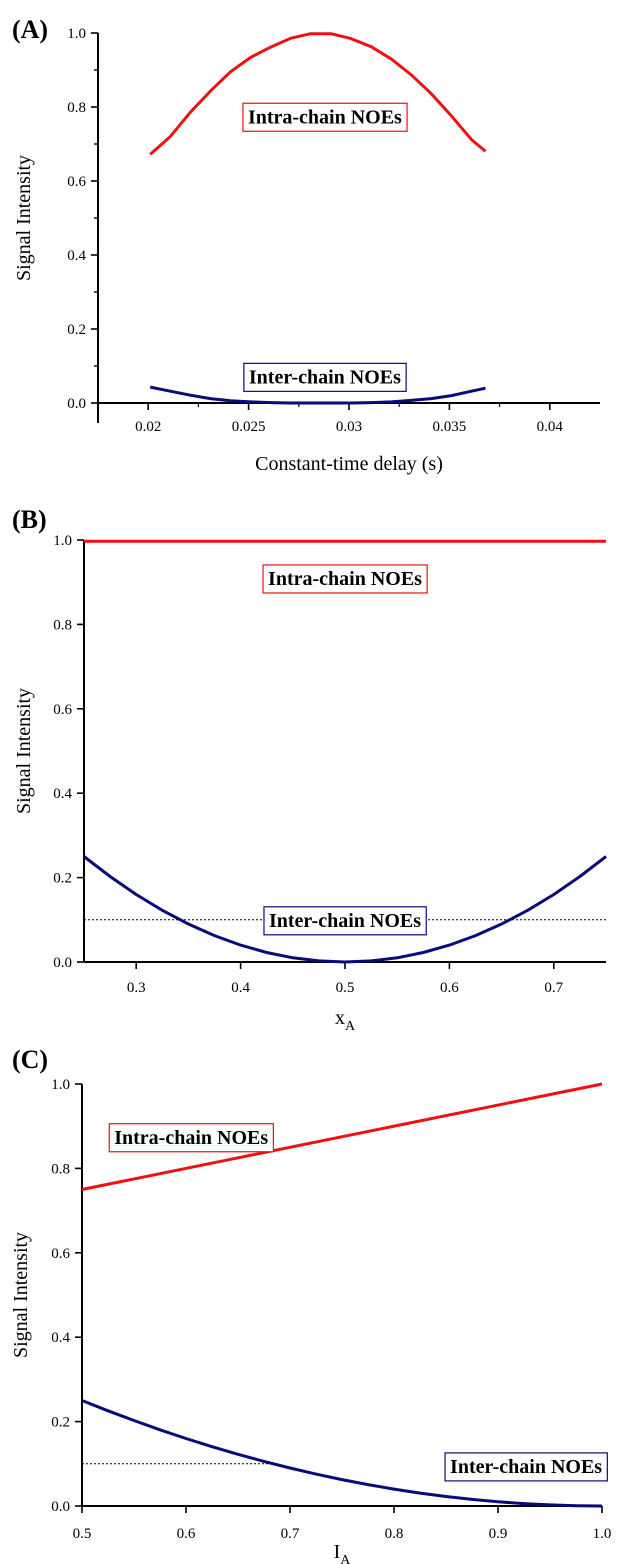  What do you see at coordinates (450, 427) in the screenshot?
I see `x-tick-label: 0.035` at bounding box center [450, 427].